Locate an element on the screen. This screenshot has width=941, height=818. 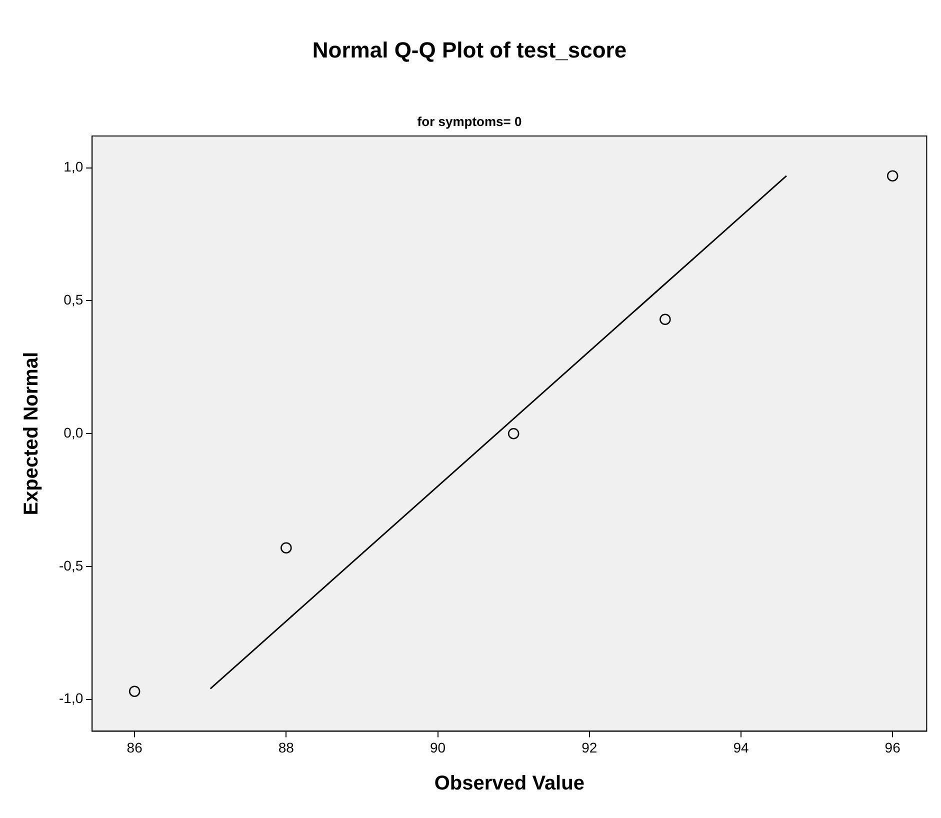
chart-subtitle: for symptoms= 0 is located at coordinates (469, 121).